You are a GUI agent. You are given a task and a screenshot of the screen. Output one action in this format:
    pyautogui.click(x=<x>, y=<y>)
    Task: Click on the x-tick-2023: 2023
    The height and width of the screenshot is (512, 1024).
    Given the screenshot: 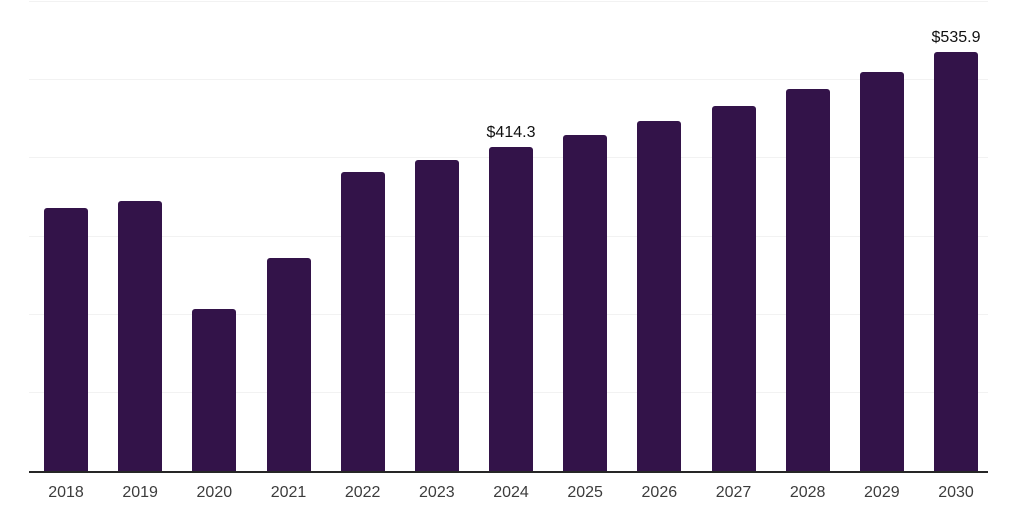 What is the action you would take?
    pyautogui.click(x=437, y=492)
    